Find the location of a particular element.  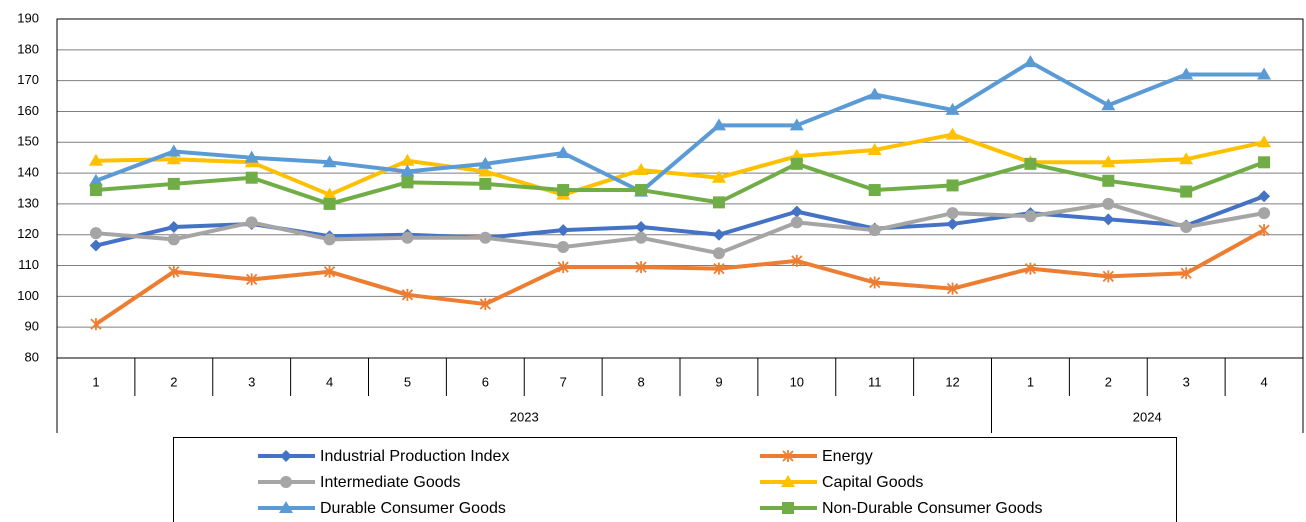

x-tick-label: 8 is located at coordinates (640, 381).